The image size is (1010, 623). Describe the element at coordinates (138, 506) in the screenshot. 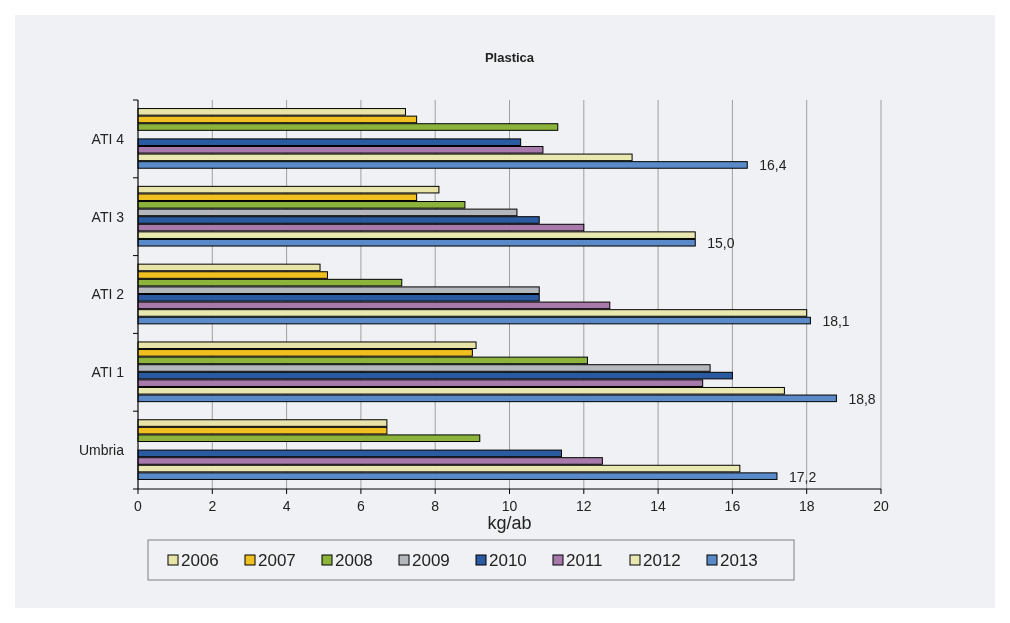

I see `x-tick-label: 0` at that location.